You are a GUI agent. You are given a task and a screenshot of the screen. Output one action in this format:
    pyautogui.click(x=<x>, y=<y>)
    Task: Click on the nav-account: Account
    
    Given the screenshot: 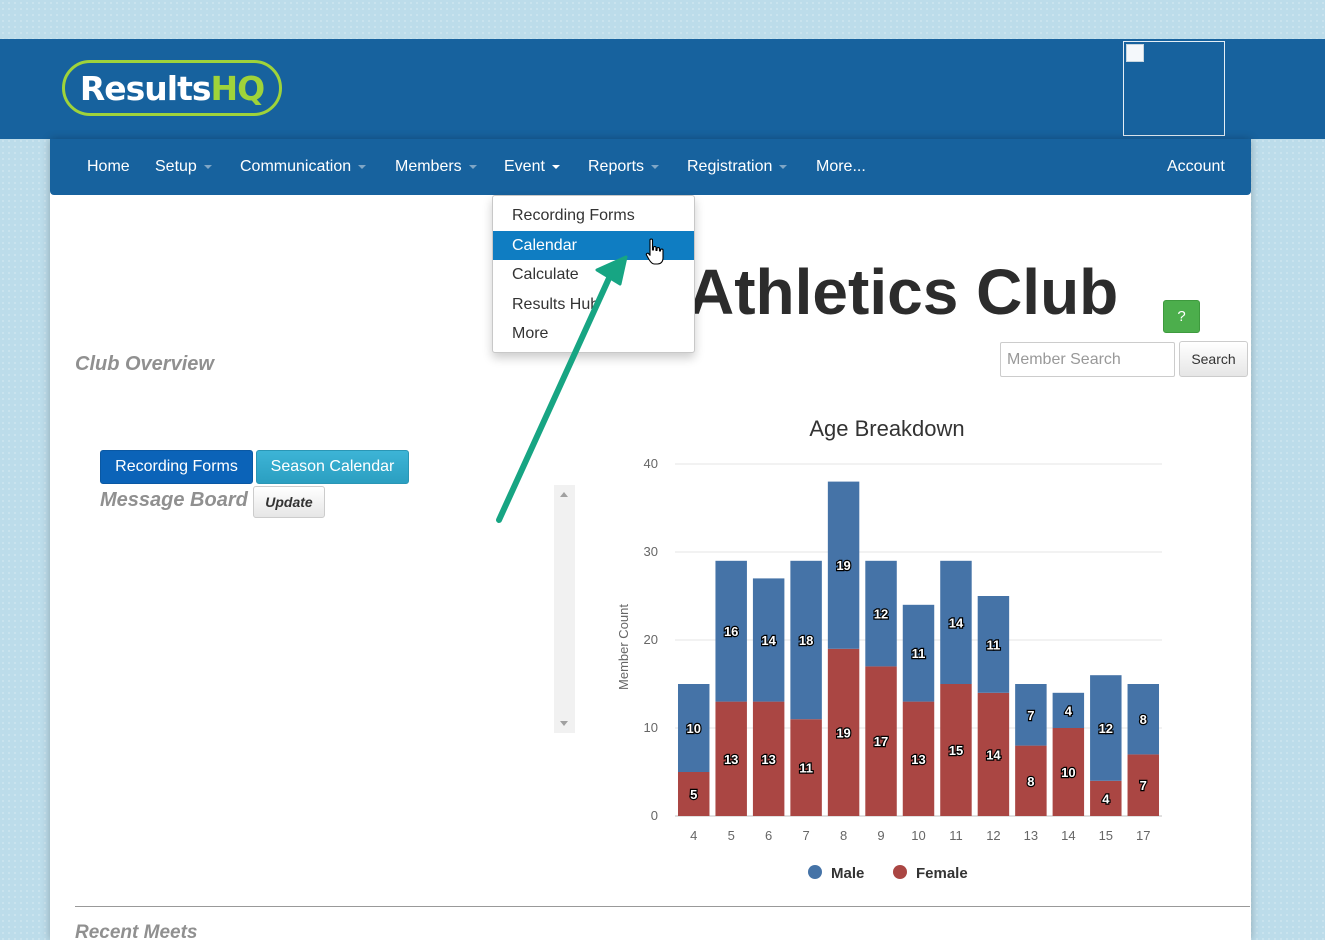 What is the action you would take?
    pyautogui.click(x=1196, y=166)
    